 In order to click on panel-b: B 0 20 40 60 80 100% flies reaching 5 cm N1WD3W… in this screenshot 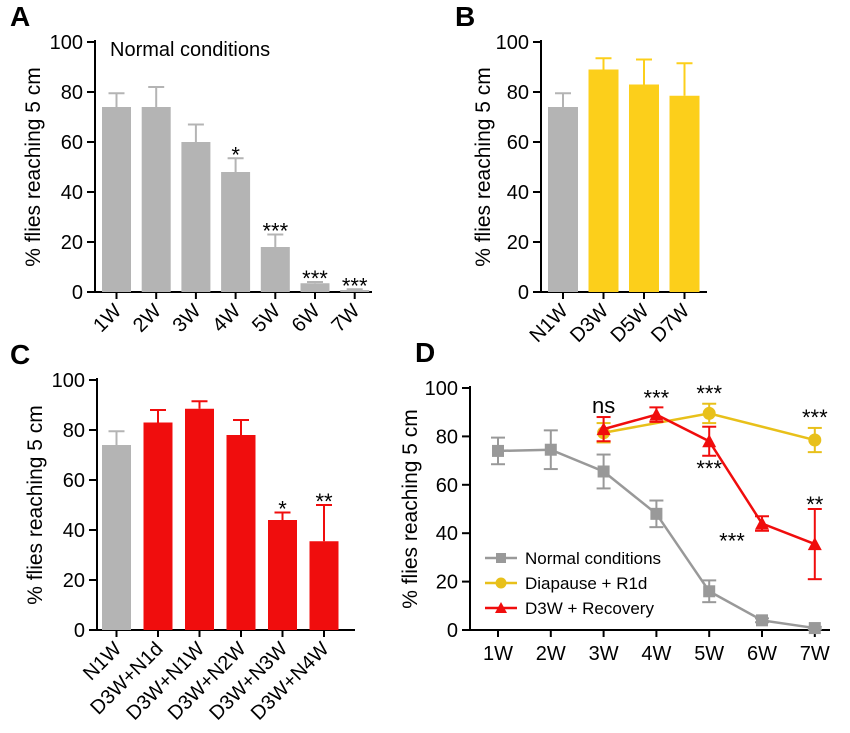, I will do `click(581, 174)`.